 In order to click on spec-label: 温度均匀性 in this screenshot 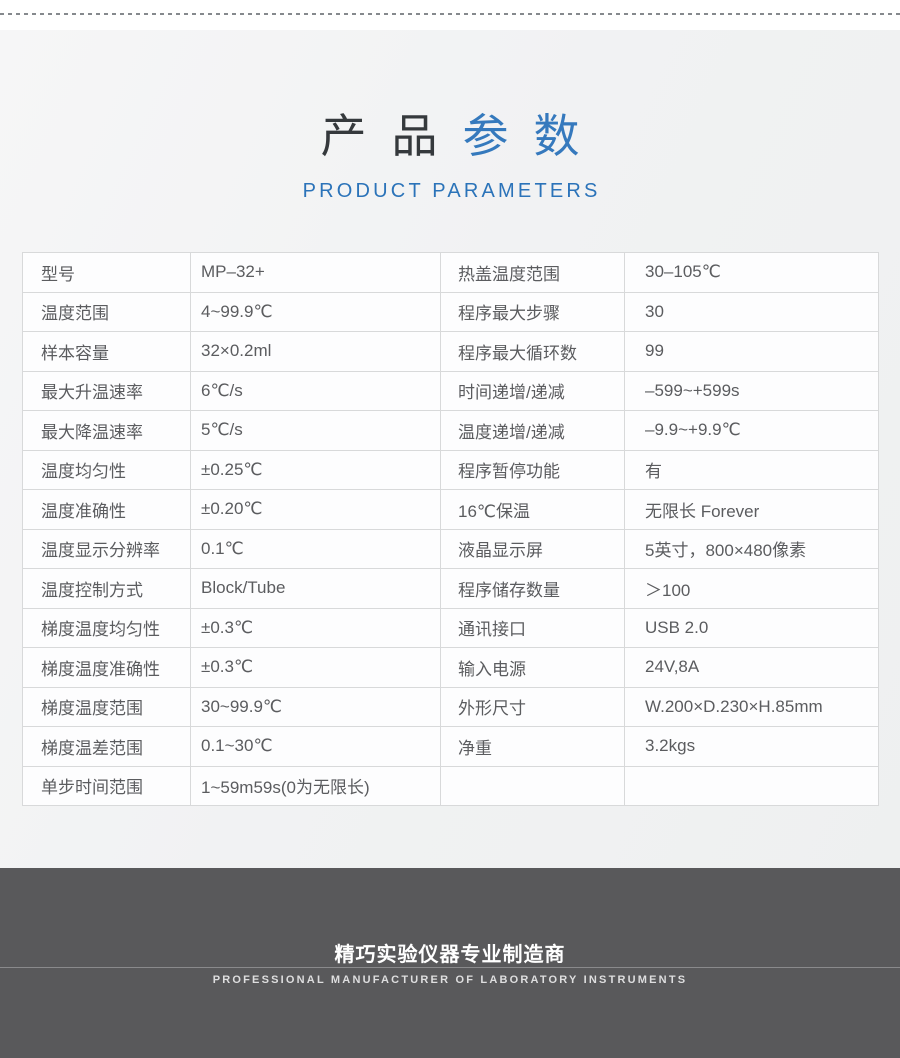, I will do `click(106, 469)`.